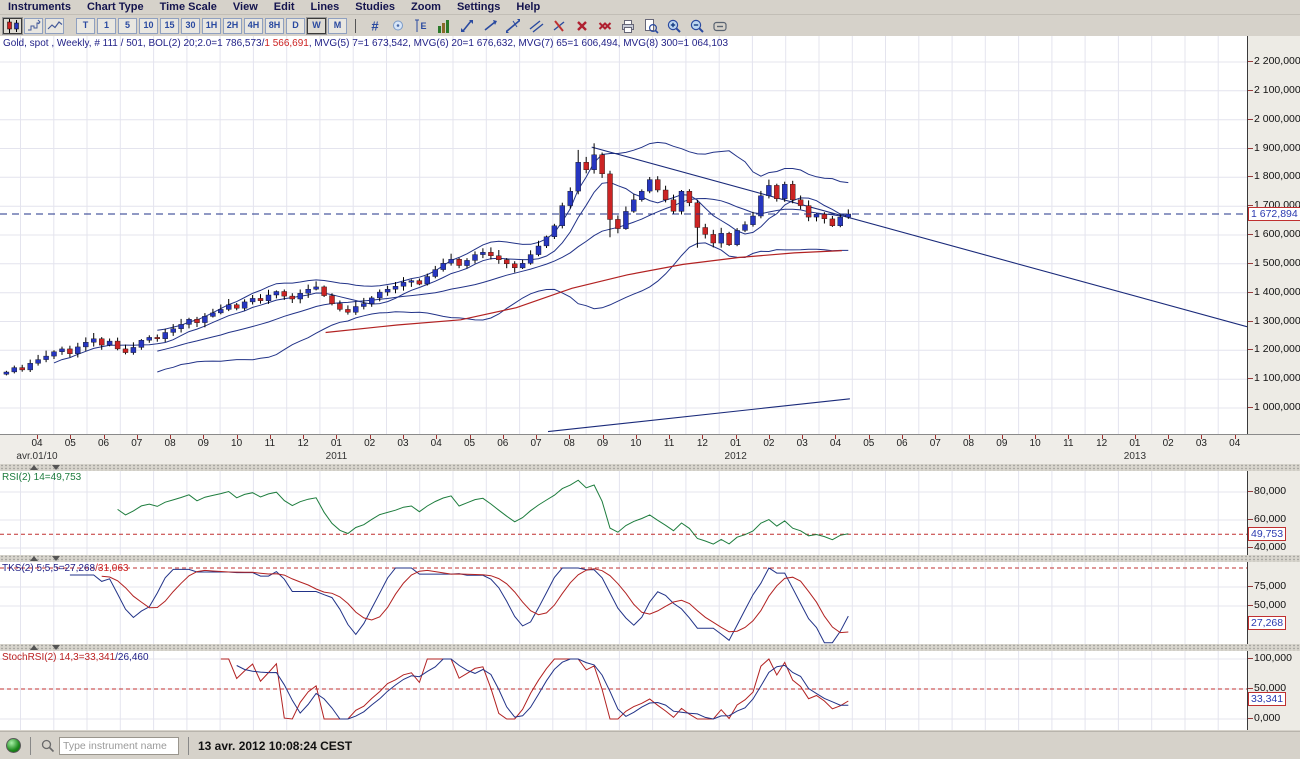  Describe the element at coordinates (106, 25) in the screenshot. I see `timeframe-button-1: 1` at that location.